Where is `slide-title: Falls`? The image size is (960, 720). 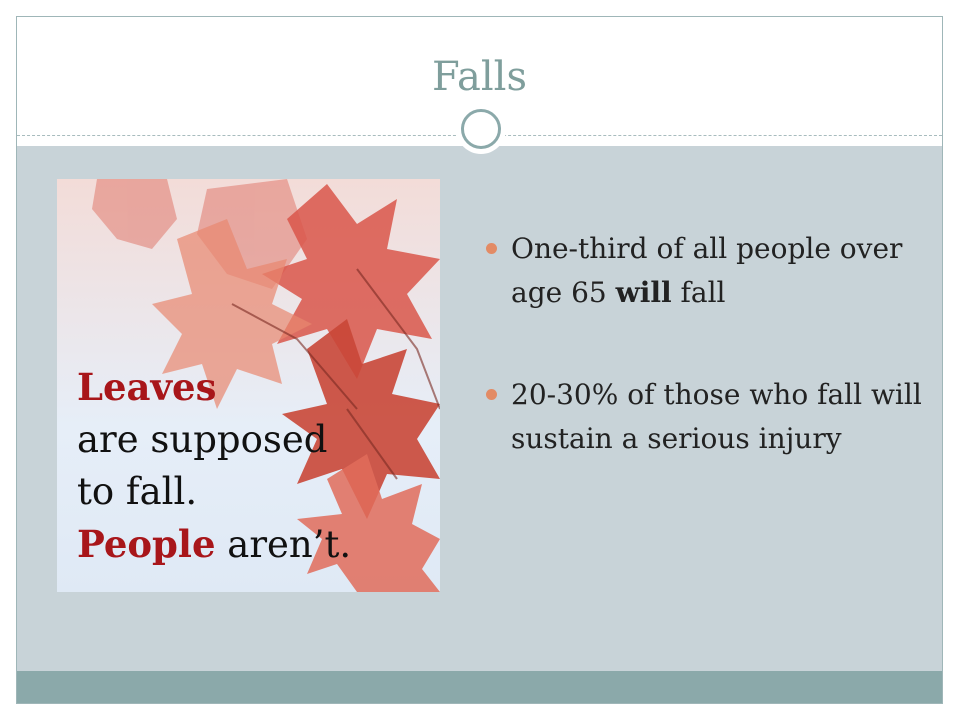
slide-title: Falls is located at coordinates (479, 77).